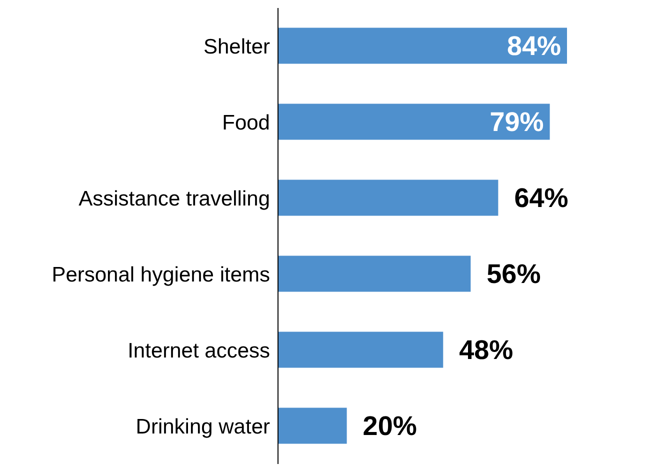  Describe the element at coordinates (236, 46) in the screenshot. I see `y-tick-label: Shelter` at that location.